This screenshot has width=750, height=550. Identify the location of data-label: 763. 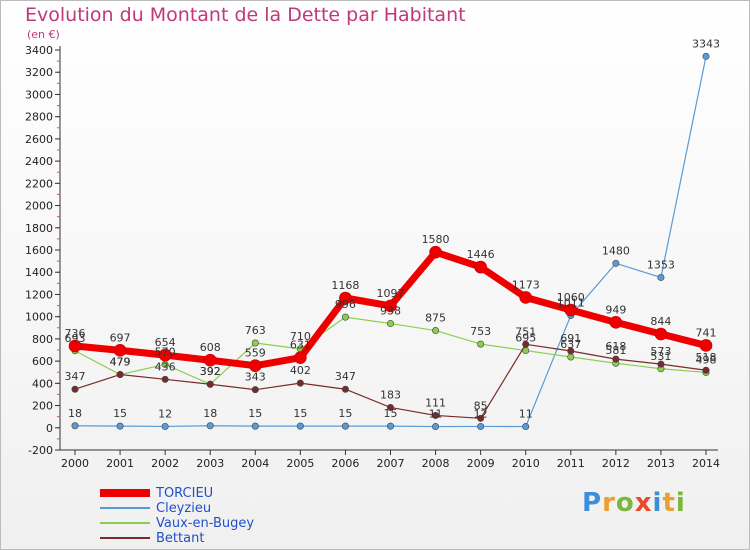
(255, 330).